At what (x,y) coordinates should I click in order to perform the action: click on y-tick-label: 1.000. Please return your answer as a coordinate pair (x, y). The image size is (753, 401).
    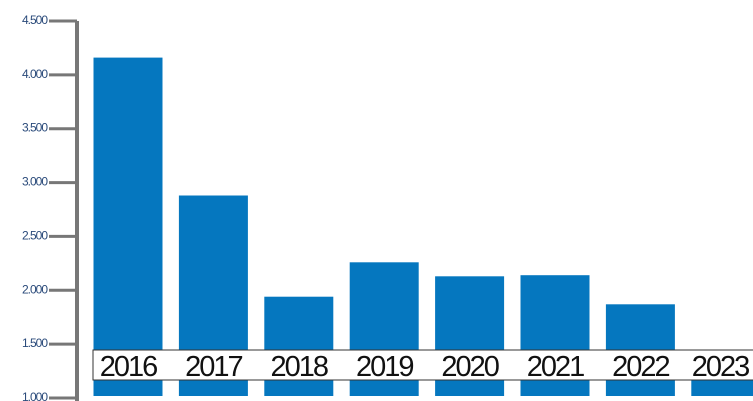
    Looking at the image, I should click on (35, 395).